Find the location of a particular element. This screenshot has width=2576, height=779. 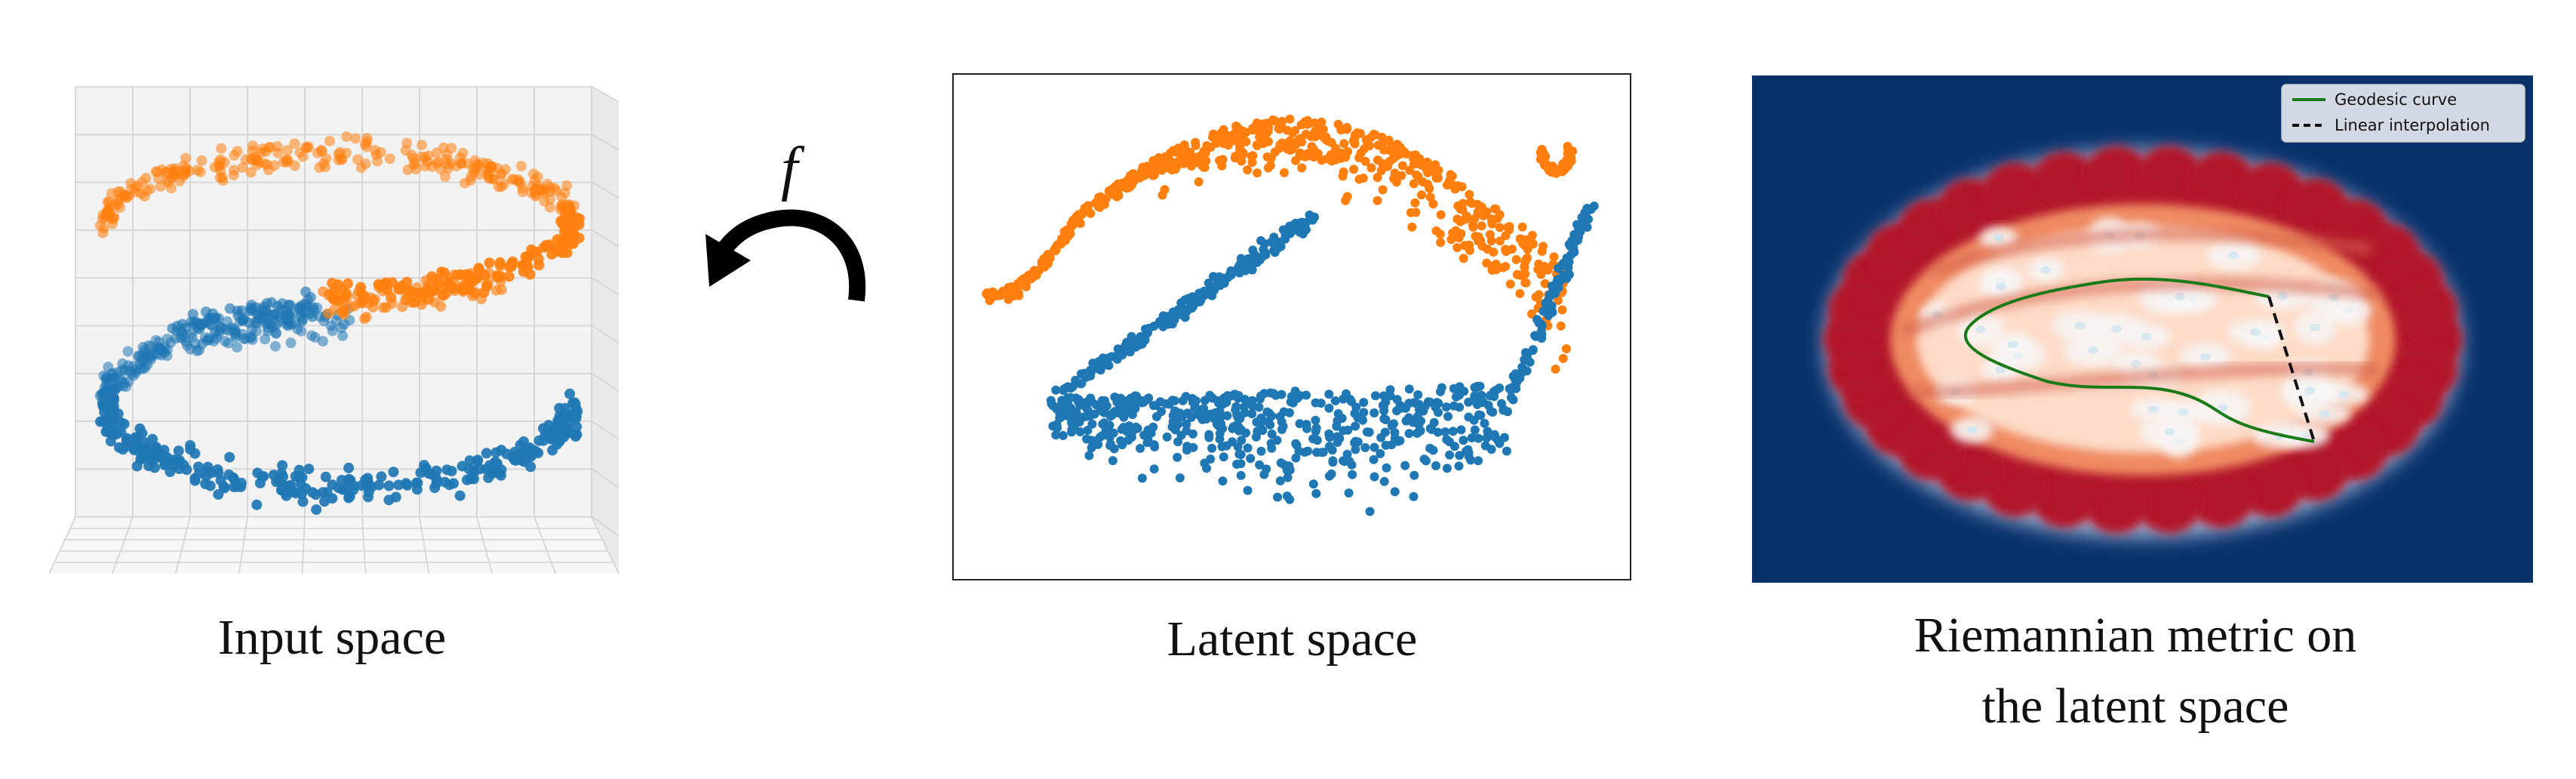

arrow-label-f: f is located at coordinates (793, 169).